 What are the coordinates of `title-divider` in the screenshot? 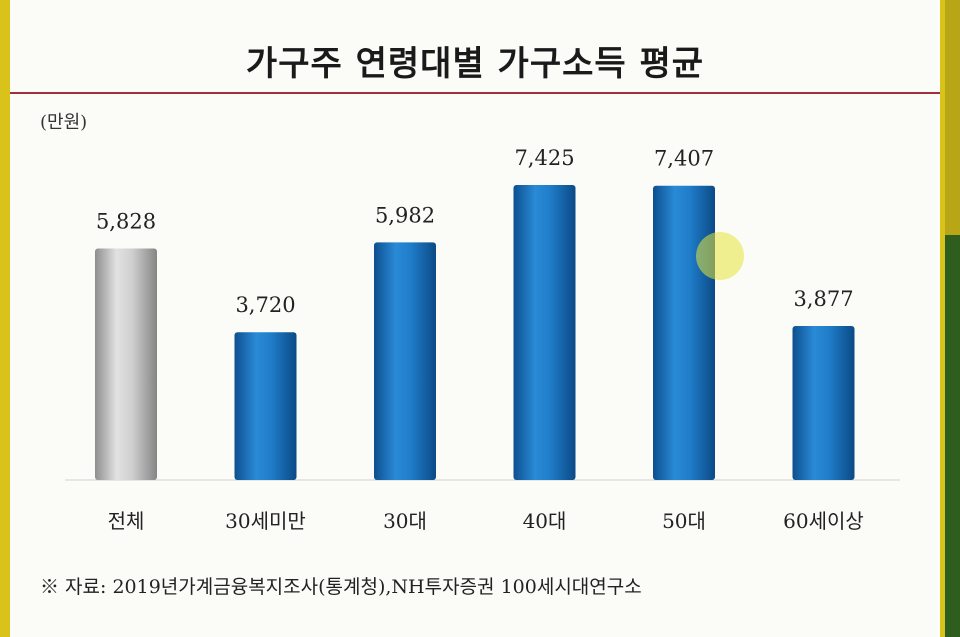 It's located at (475, 93).